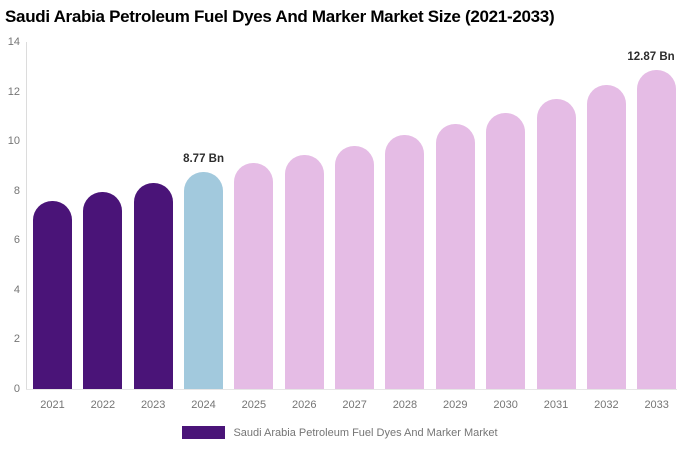  What do you see at coordinates (505, 405) in the screenshot?
I see `x-tick-label-2030: 2030` at bounding box center [505, 405].